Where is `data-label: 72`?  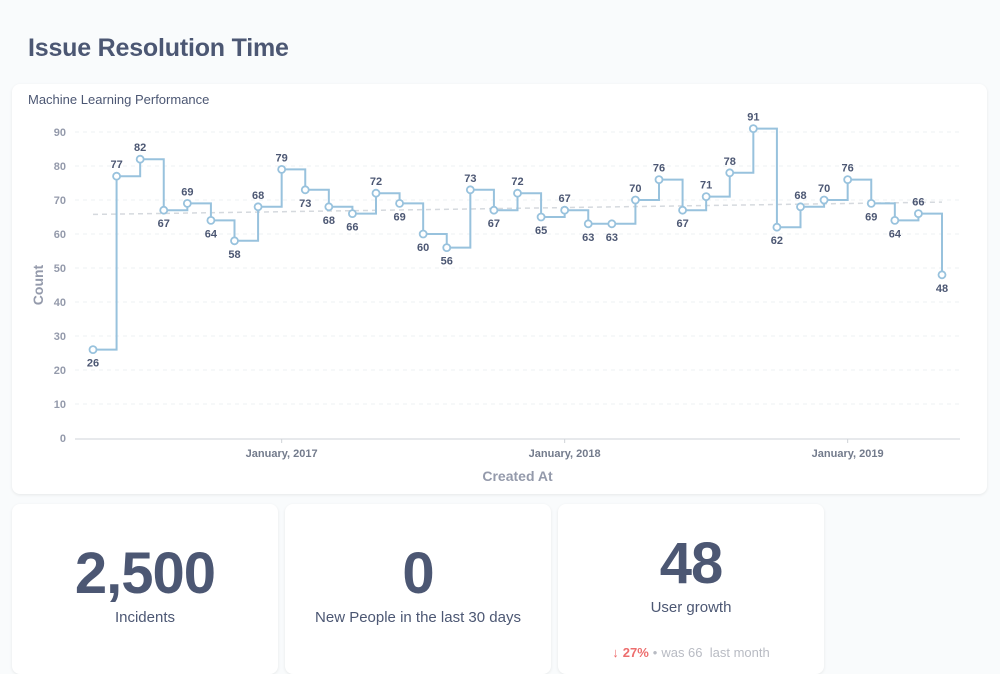 data-label: 72 is located at coordinates (376, 182).